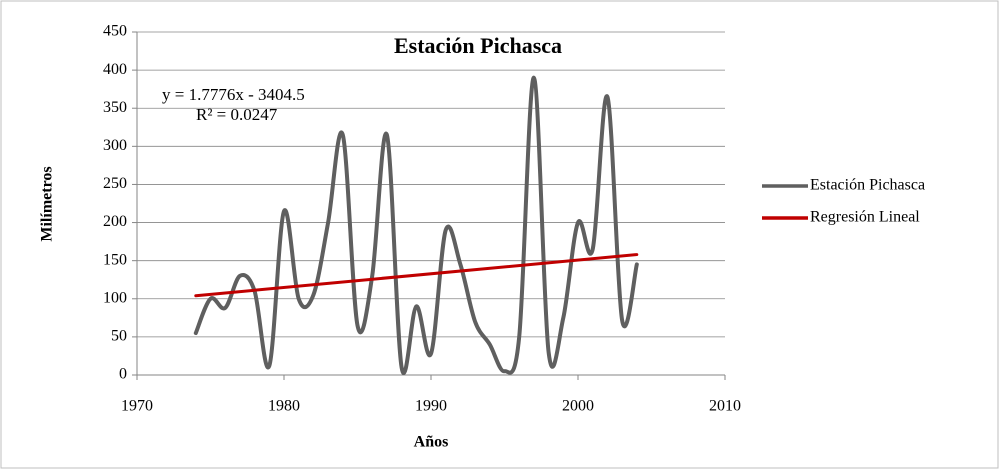 The height and width of the screenshot is (475, 1000). Describe the element at coordinates (233, 94) in the screenshot. I see `equation: y = 1.7776x - 3404.5` at that location.